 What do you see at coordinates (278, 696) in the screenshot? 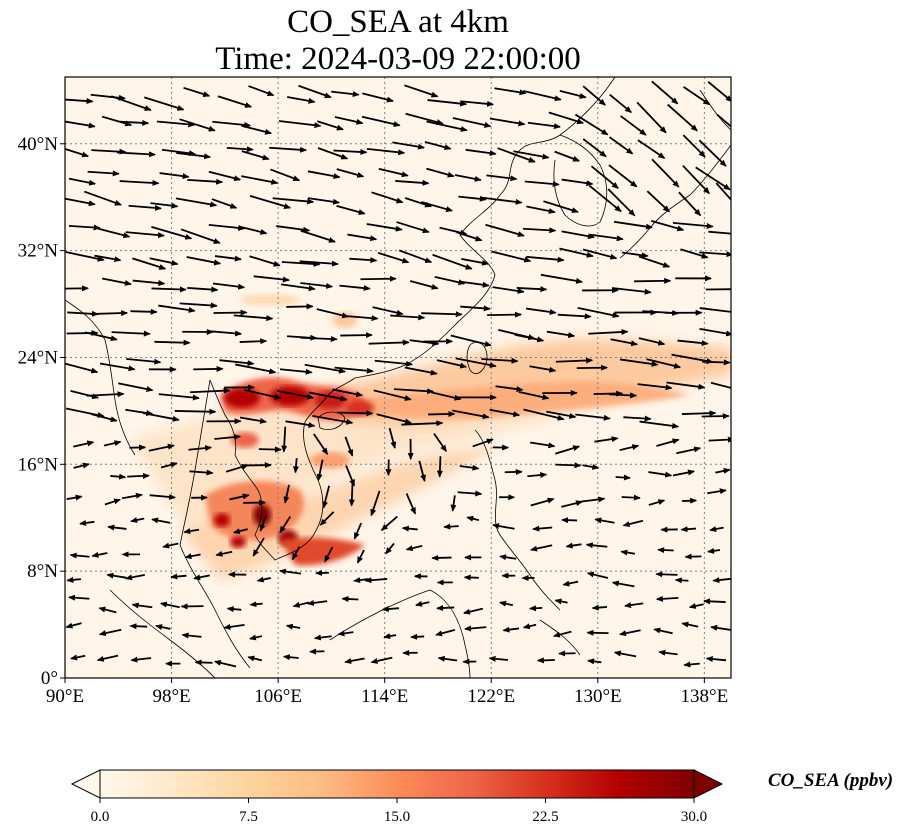
I see `lon-tick-label: 106°E` at bounding box center [278, 696].